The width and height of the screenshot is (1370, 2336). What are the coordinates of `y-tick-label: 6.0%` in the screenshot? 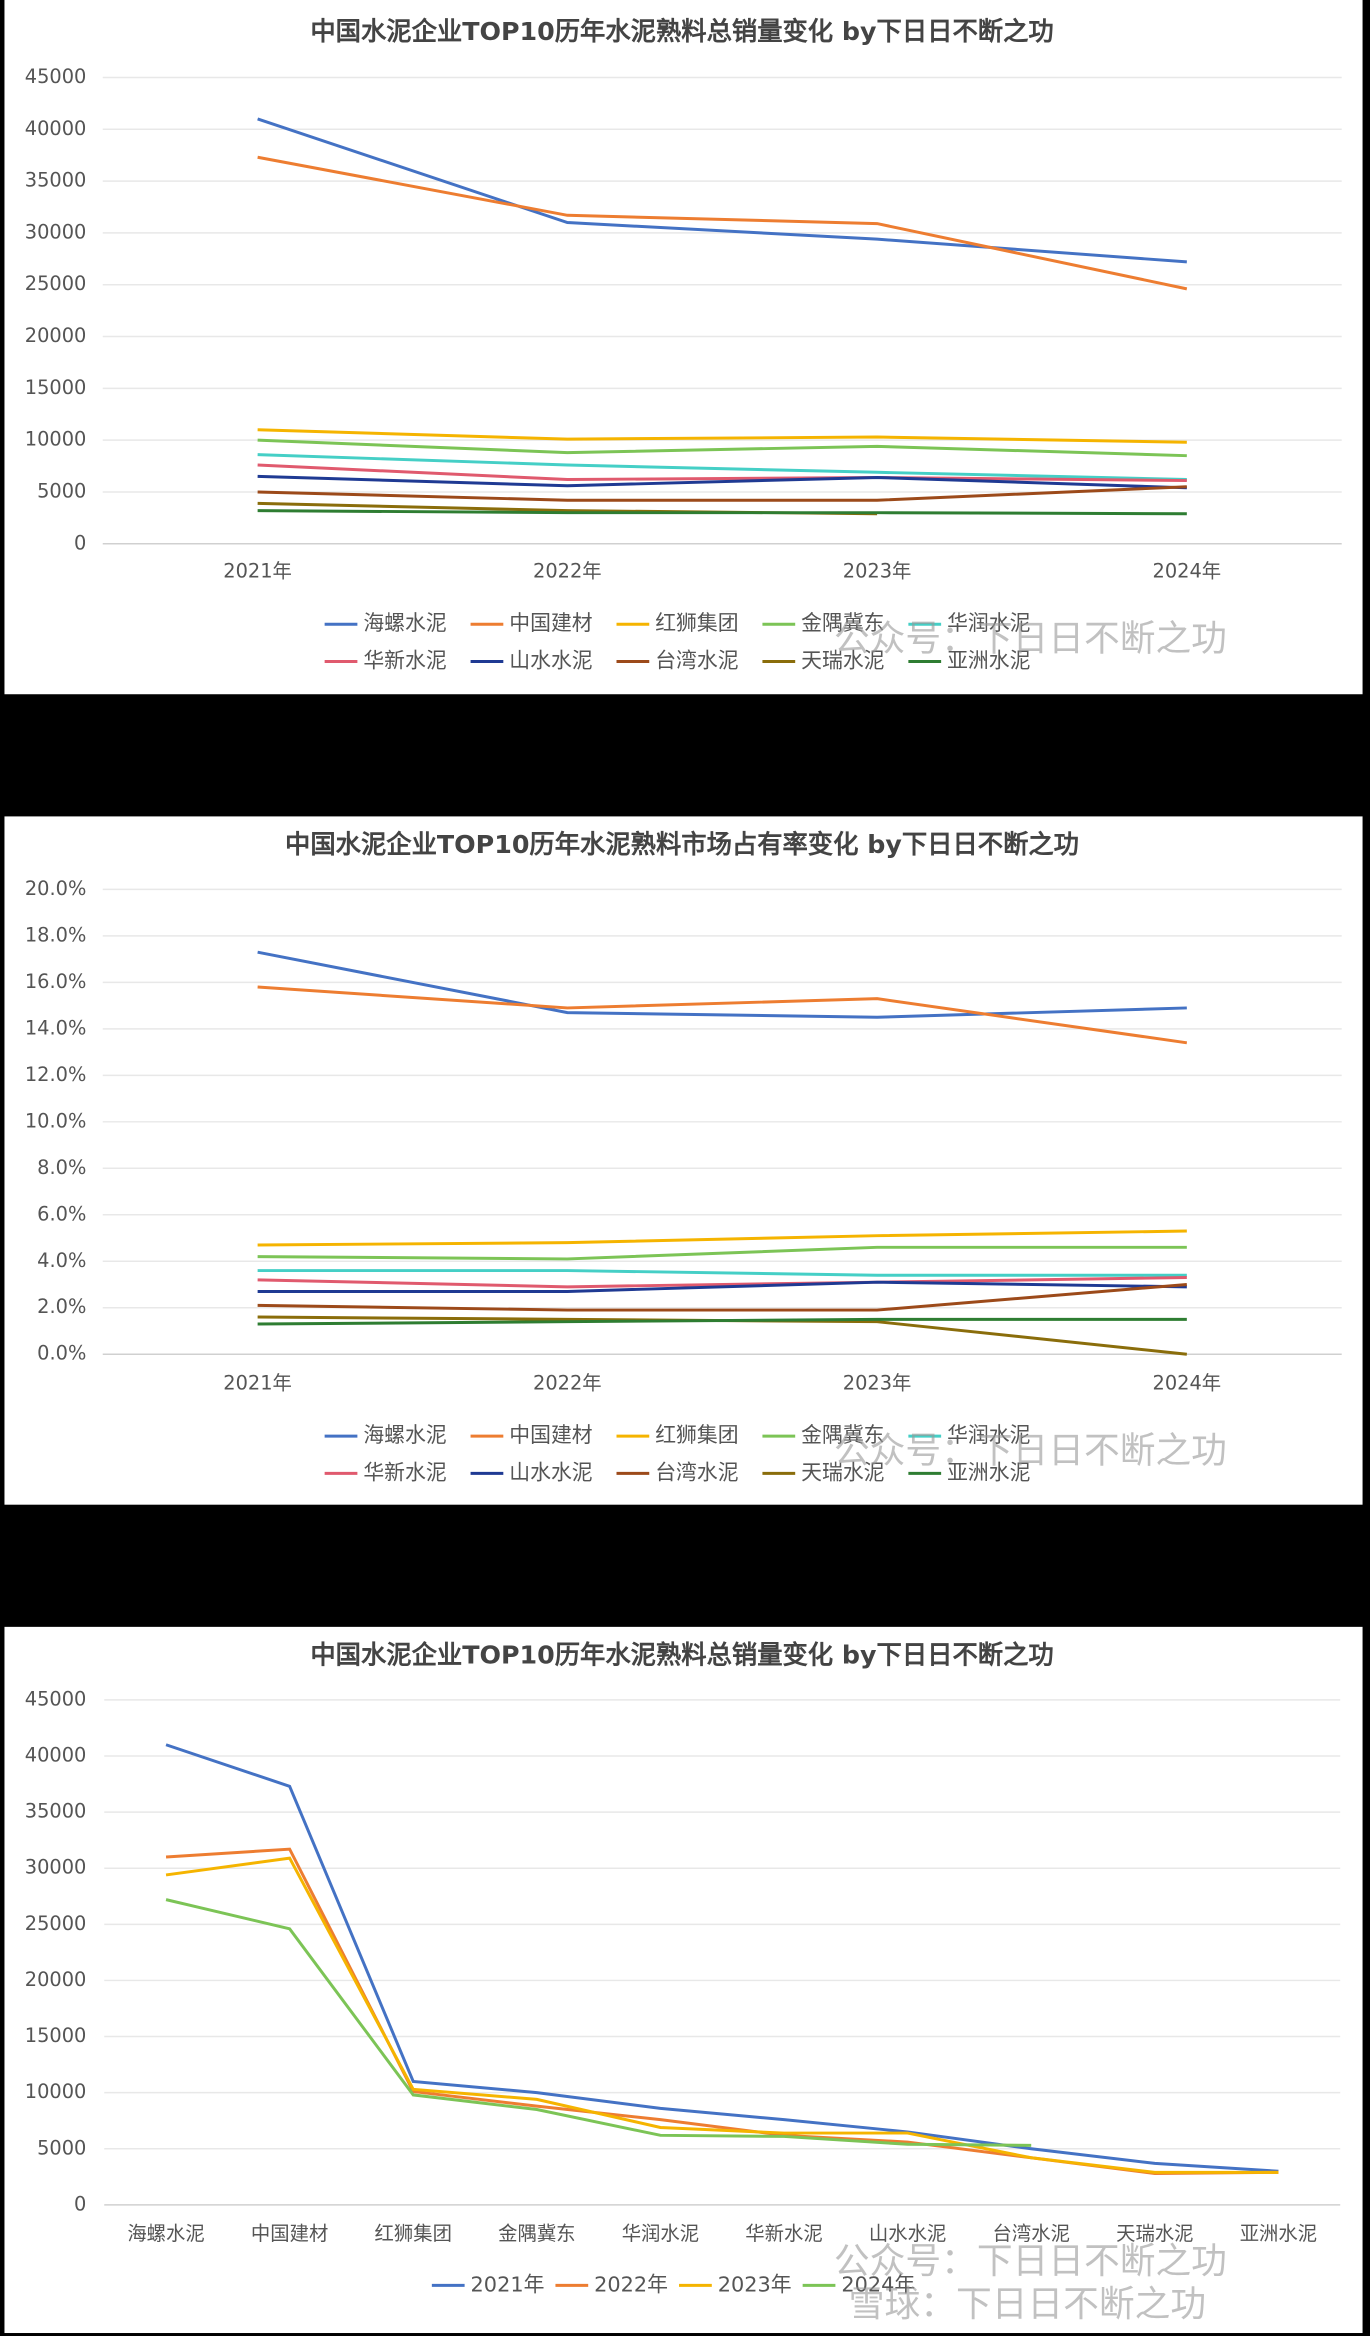 It's located at (61, 1213).